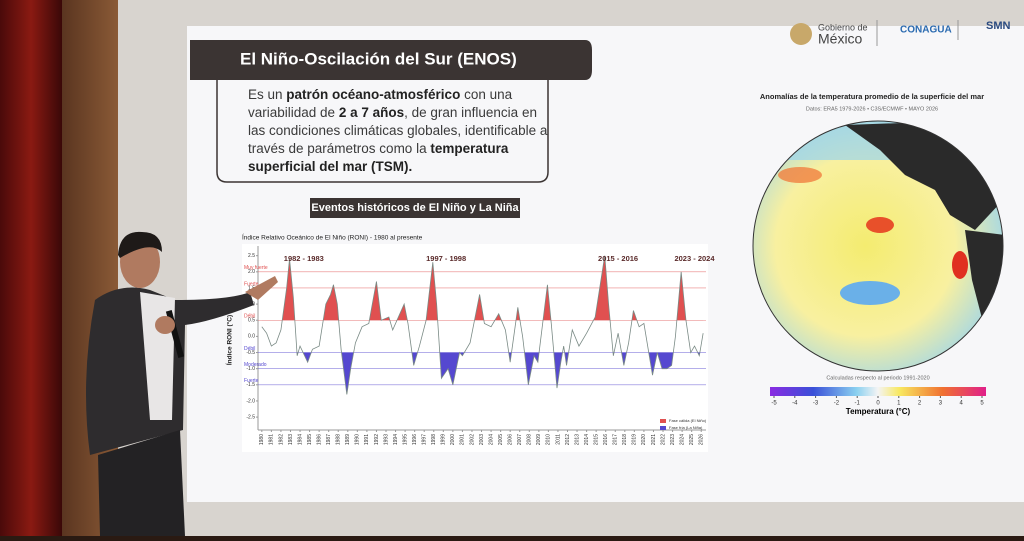 This screenshot has width=1024, height=541. What do you see at coordinates (31, 268) in the screenshot?
I see `curtain` at bounding box center [31, 268].